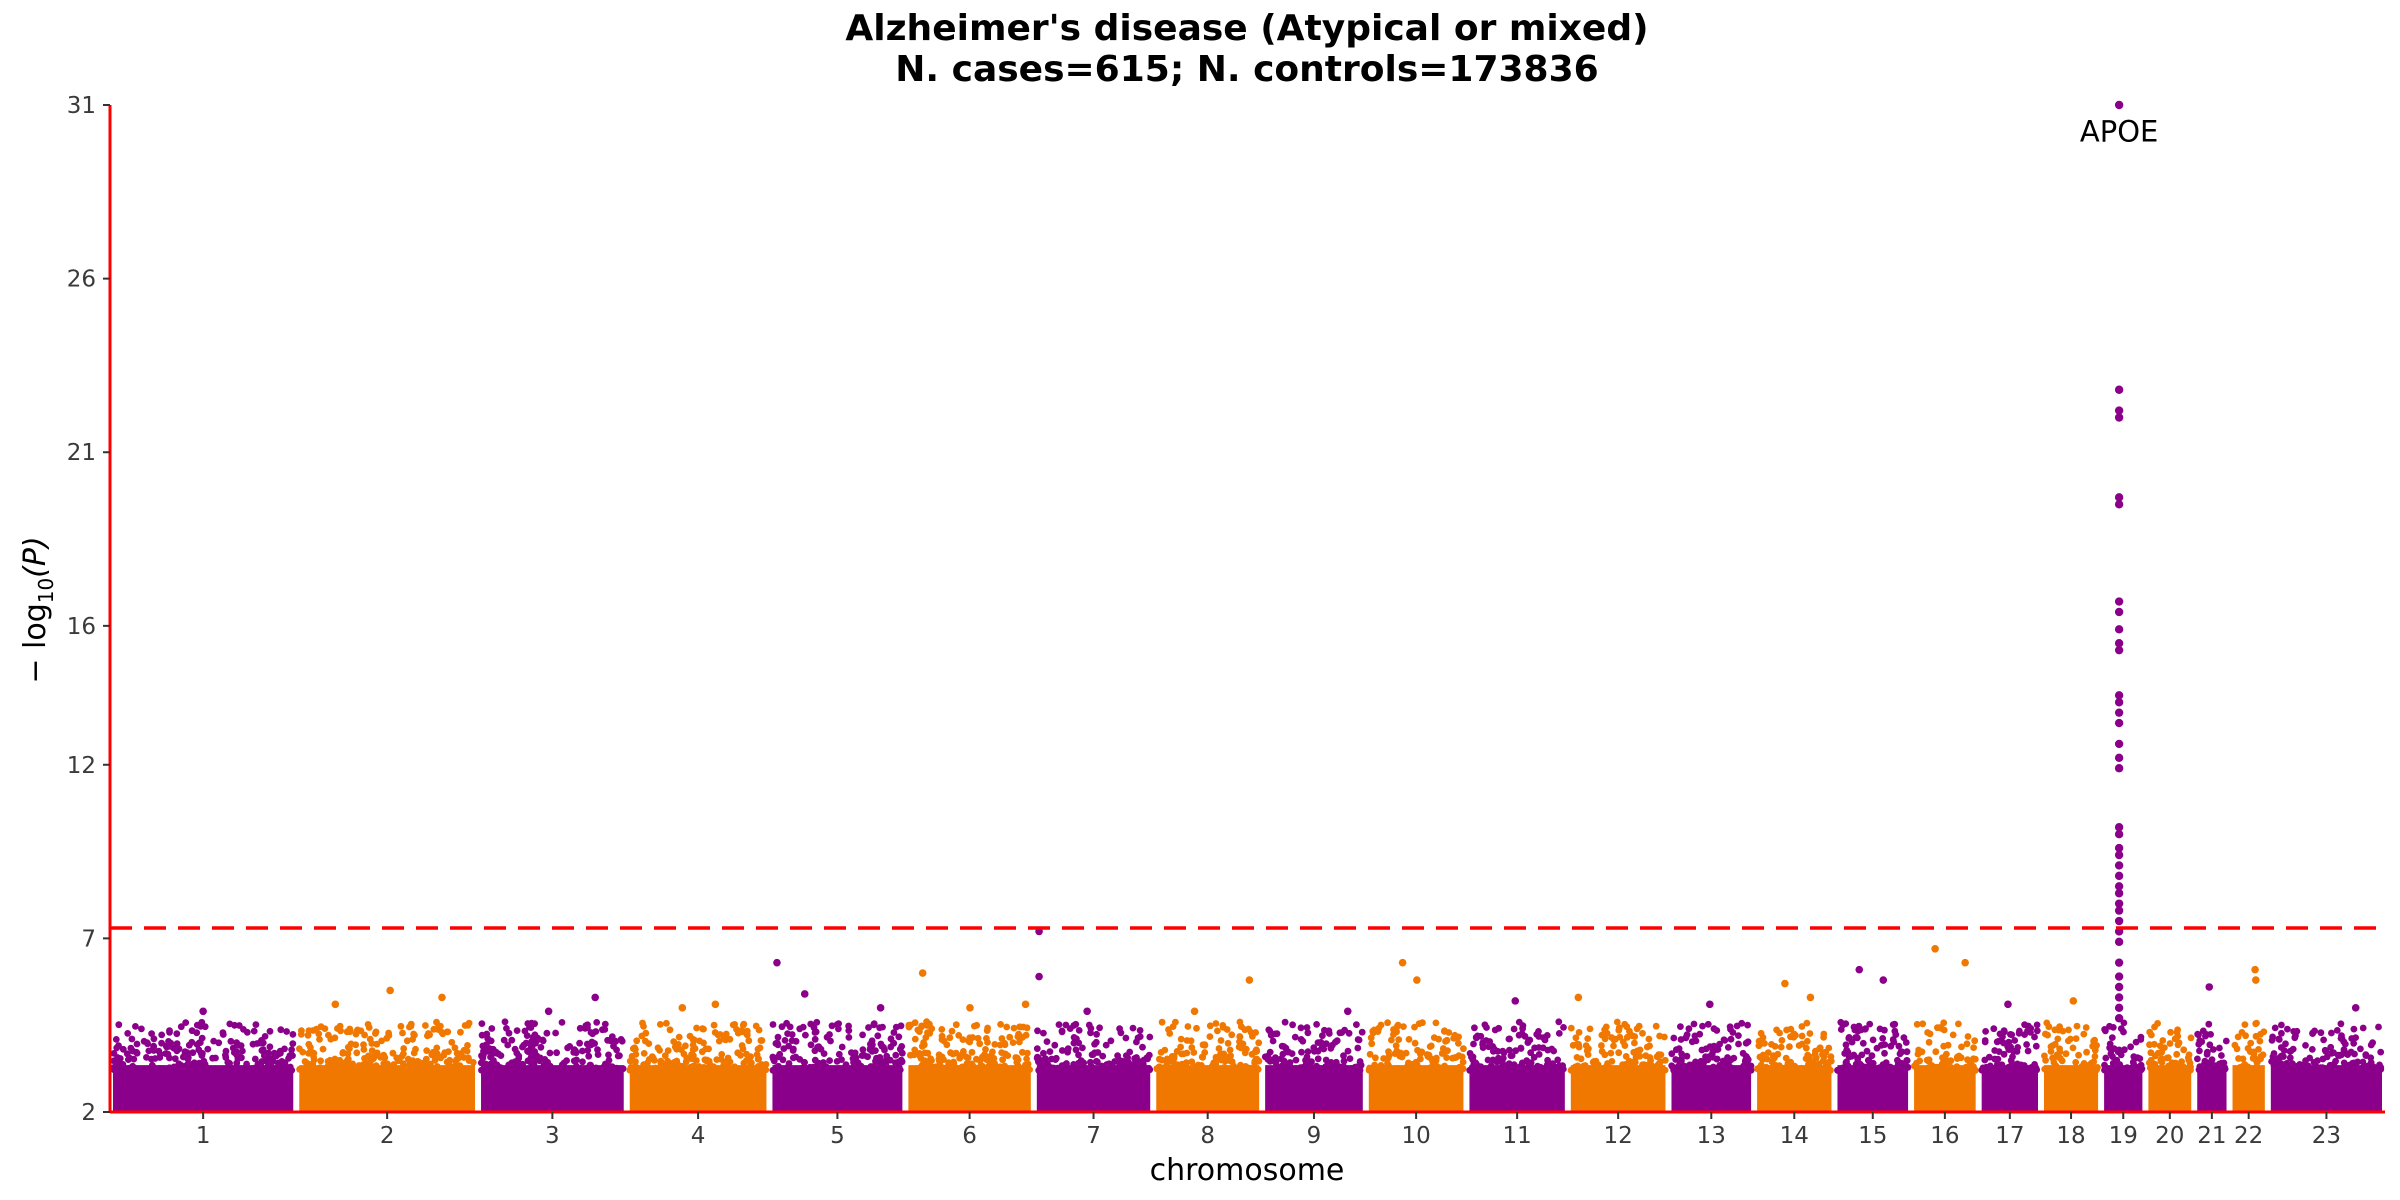 The width and height of the screenshot is (2400, 1200). I want to click on annotation-layer: APOE, so click(2119, 131).